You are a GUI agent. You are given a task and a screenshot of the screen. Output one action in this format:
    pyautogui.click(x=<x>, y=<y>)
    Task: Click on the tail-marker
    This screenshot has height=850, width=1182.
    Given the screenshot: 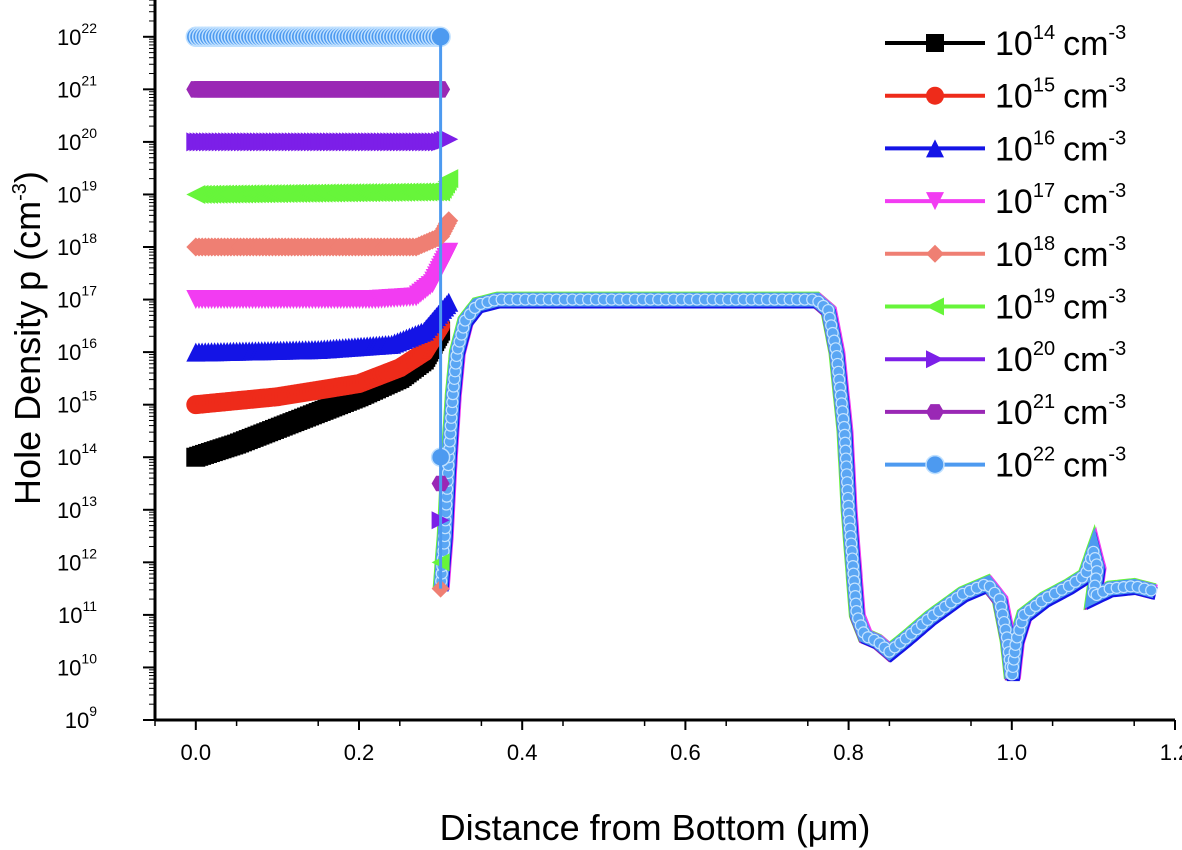 What is the action you would take?
    pyautogui.click(x=1151, y=590)
    